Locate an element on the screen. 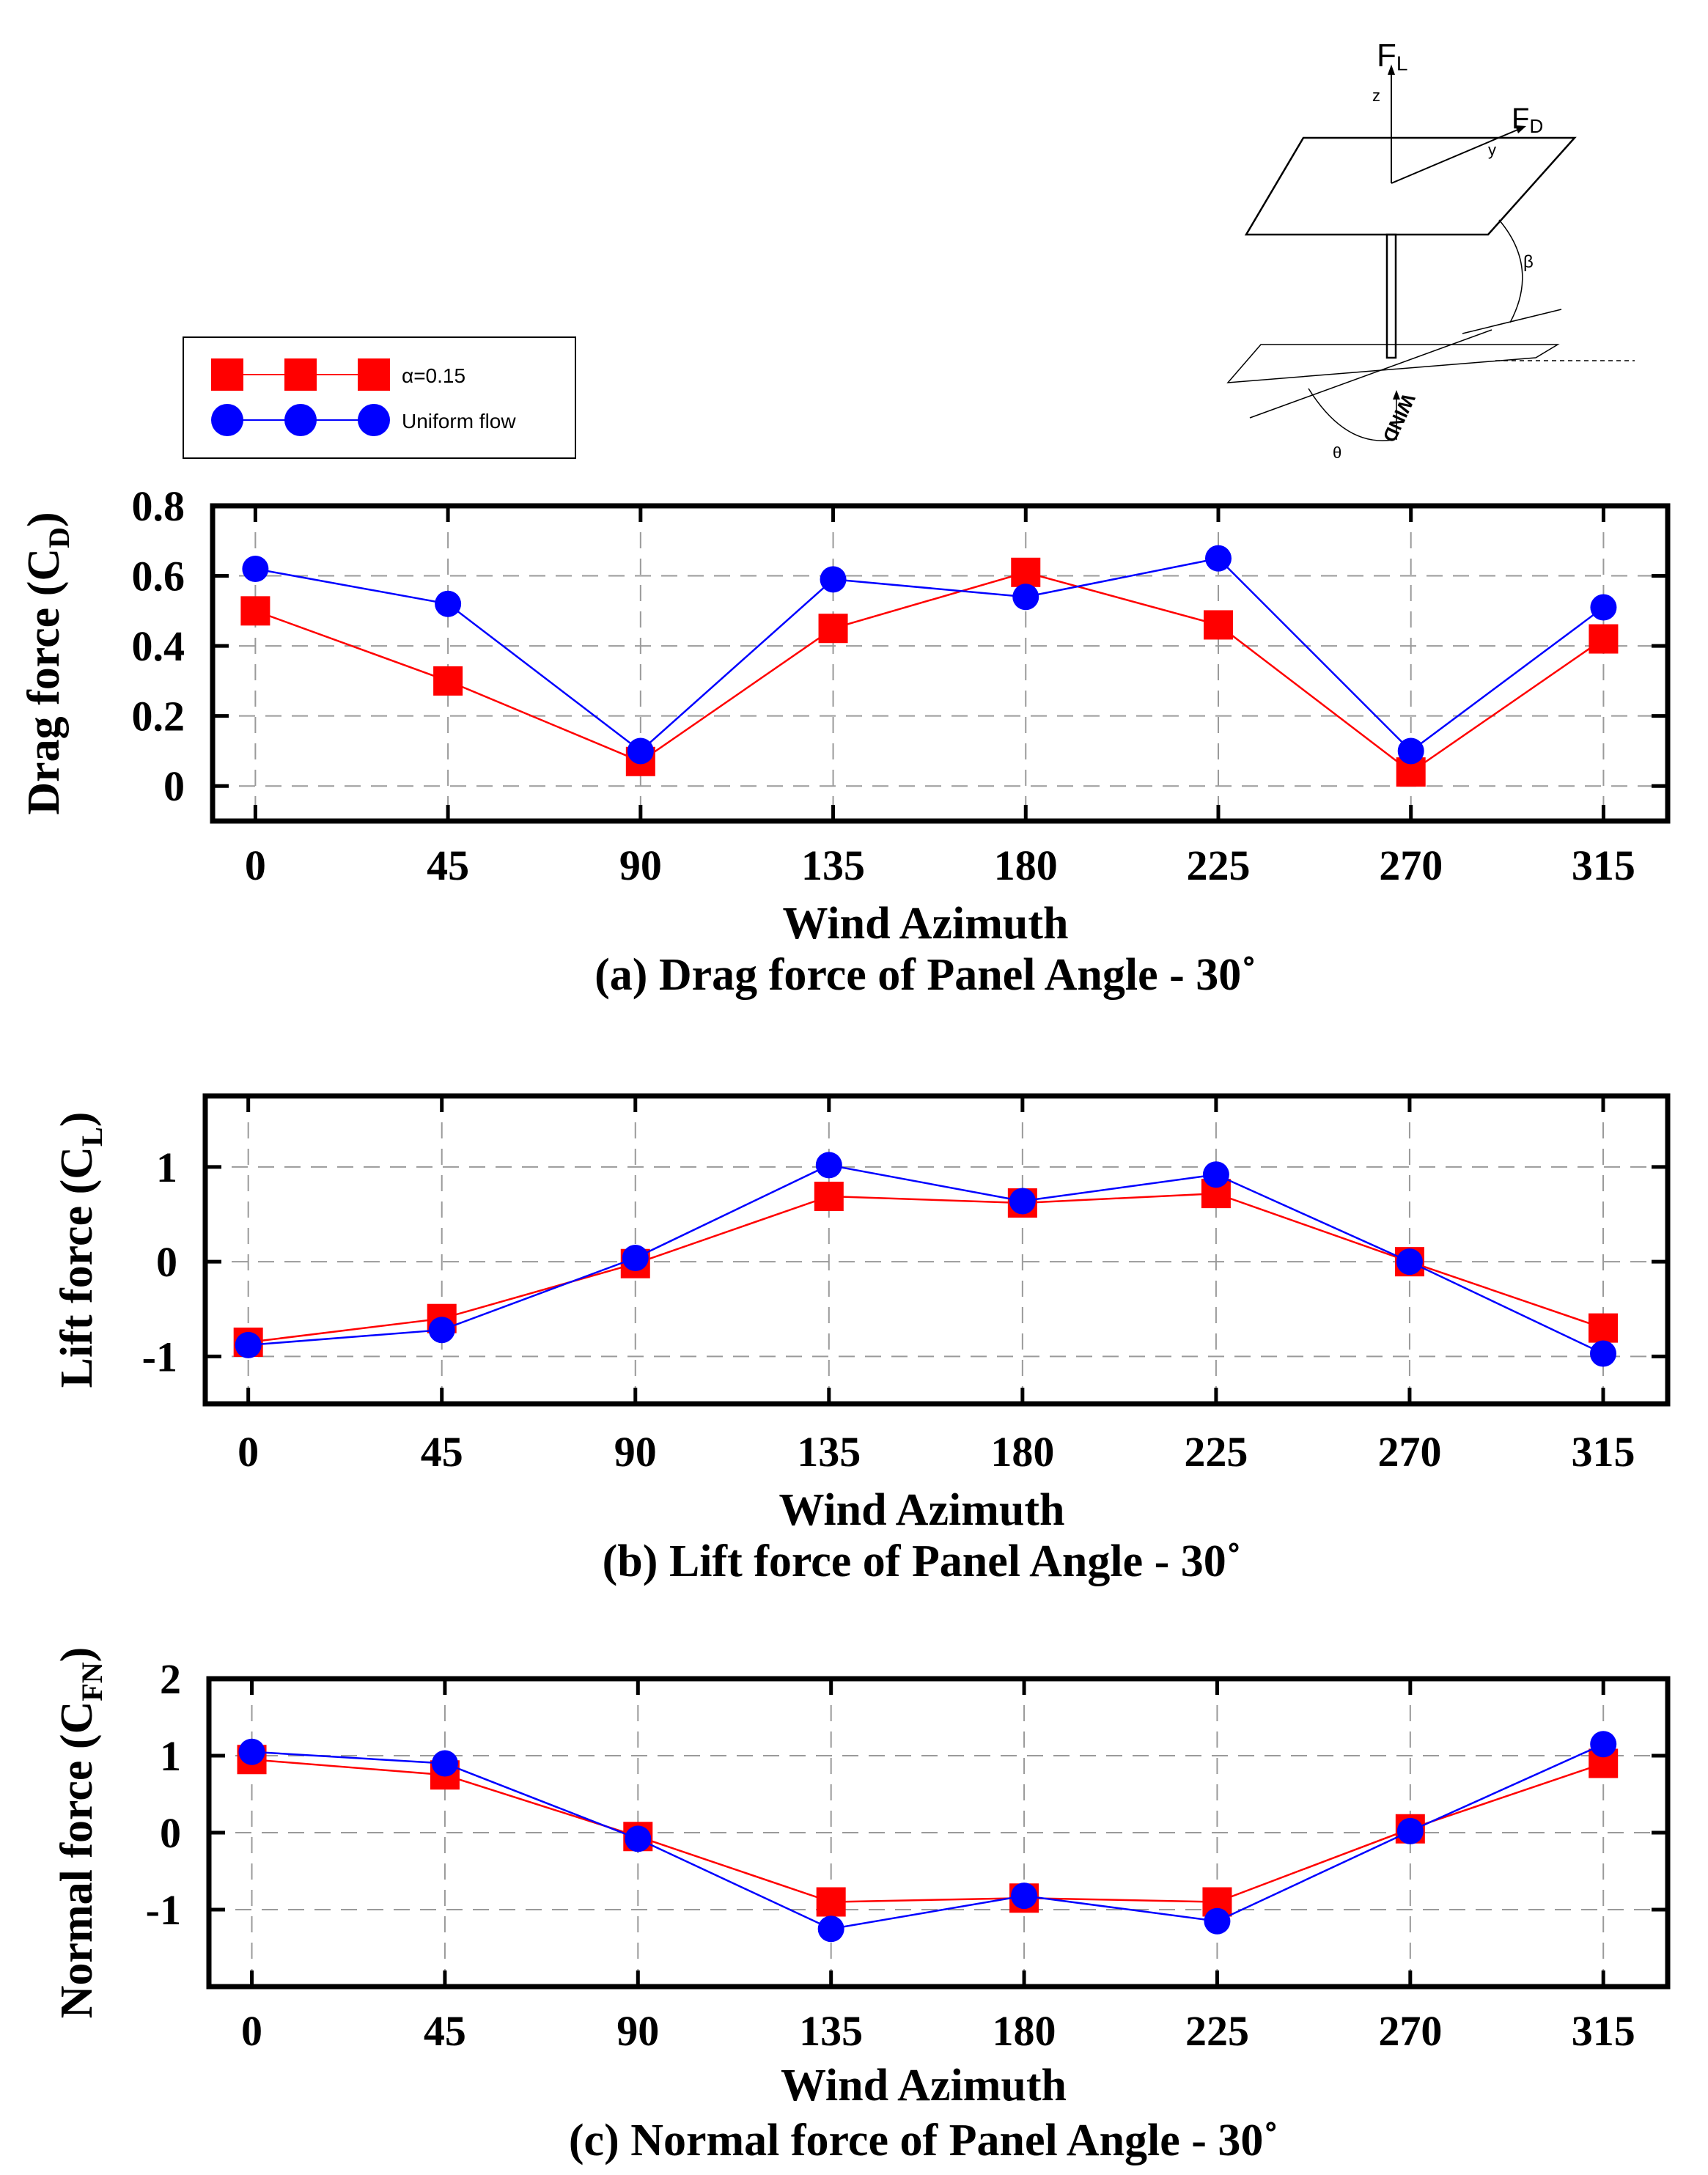 The width and height of the screenshot is (1708, 2175). diagram-y-axis is located at coordinates (1457, 156).